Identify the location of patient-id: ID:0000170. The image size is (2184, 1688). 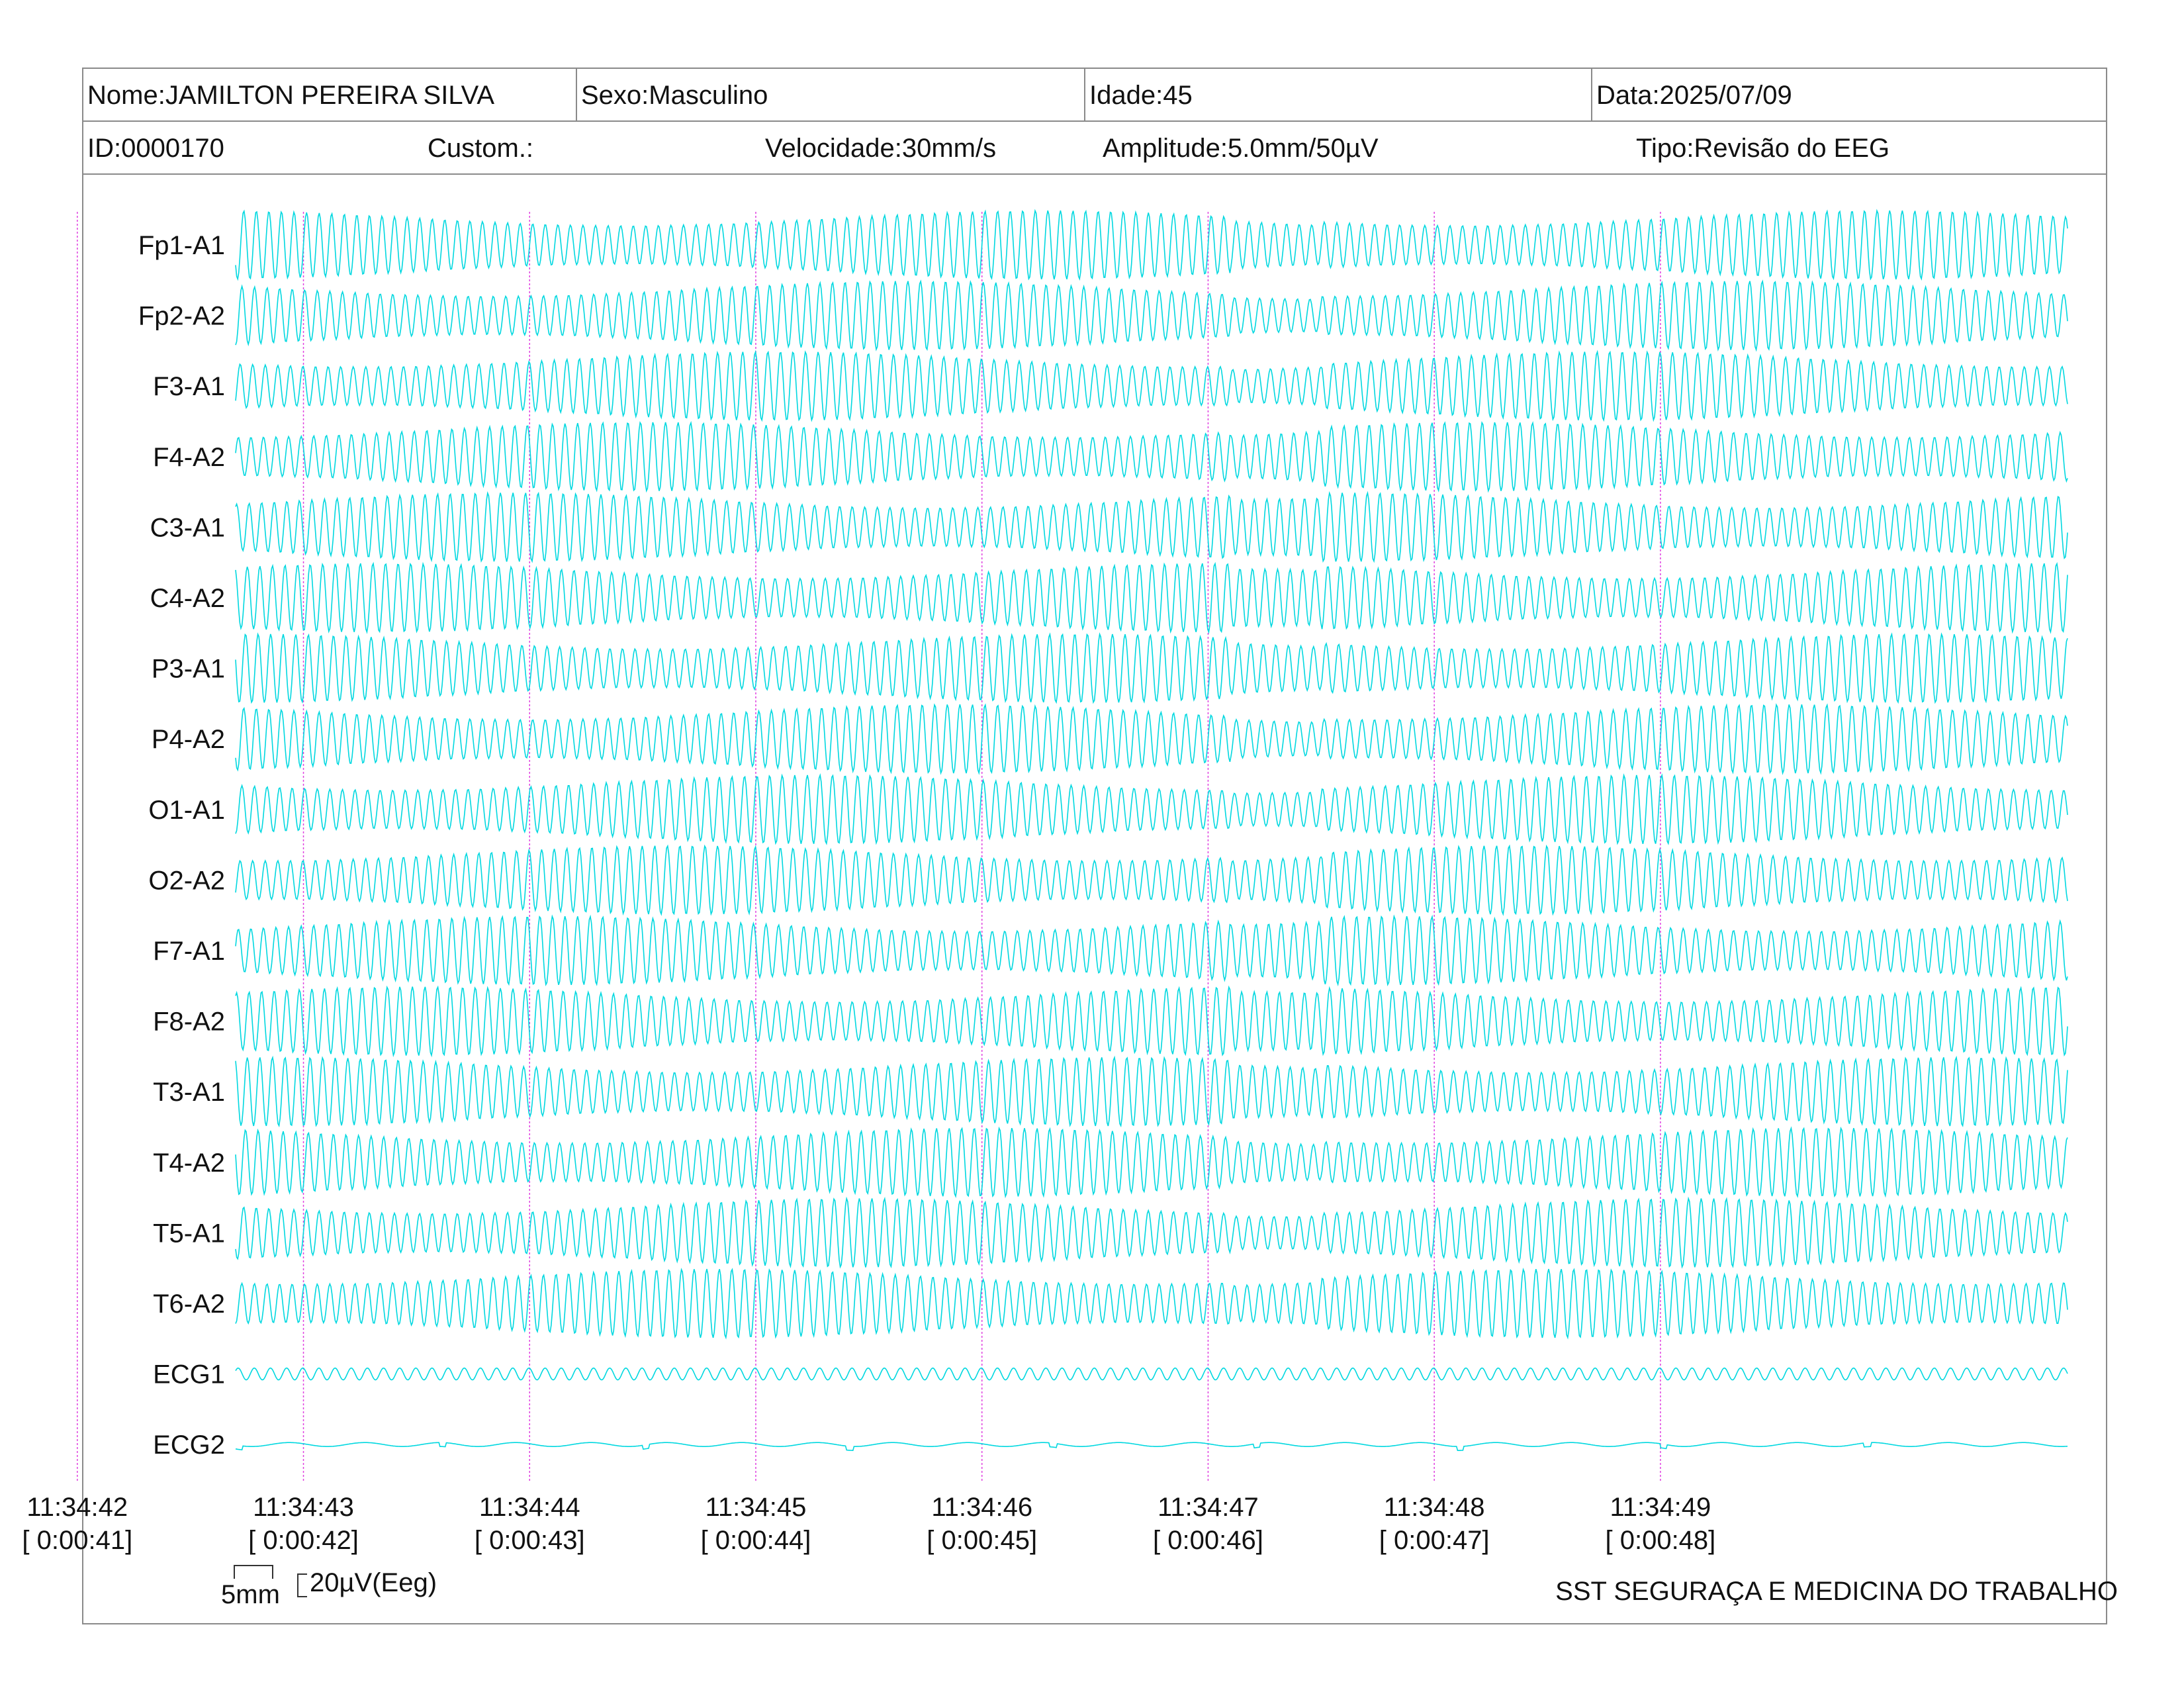
(155, 148).